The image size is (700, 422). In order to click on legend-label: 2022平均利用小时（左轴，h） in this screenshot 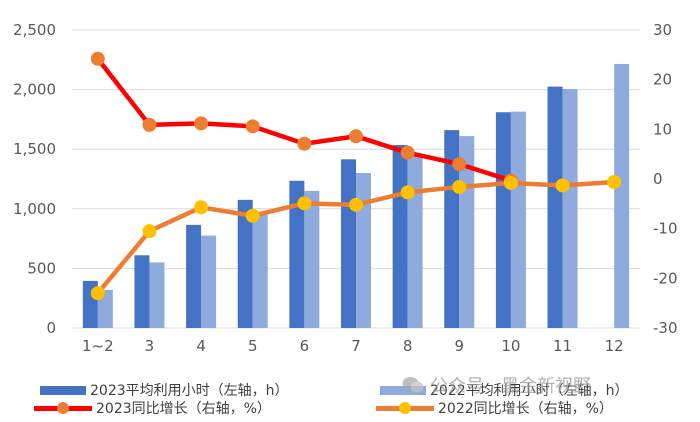, I will do `click(529, 391)`.